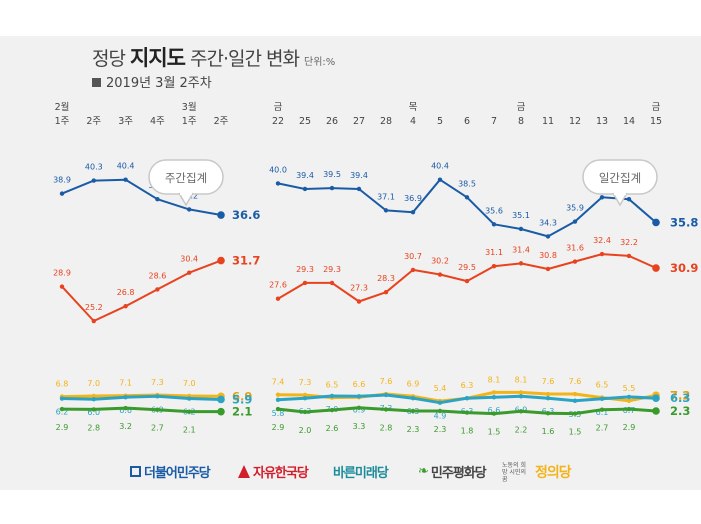  What do you see at coordinates (94, 167) in the screenshot?
I see `data-label: 40.3` at bounding box center [94, 167].